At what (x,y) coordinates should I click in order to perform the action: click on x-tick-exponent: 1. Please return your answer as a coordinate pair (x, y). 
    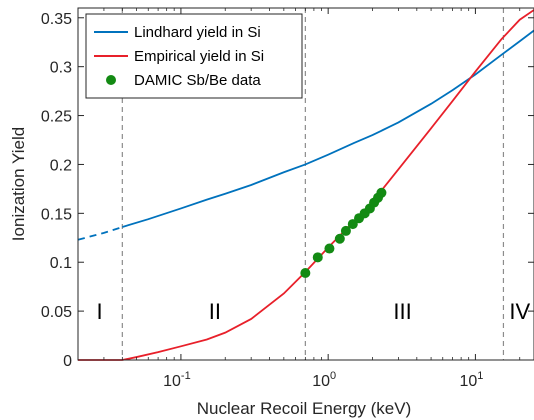
    Looking at the image, I should click on (480, 376).